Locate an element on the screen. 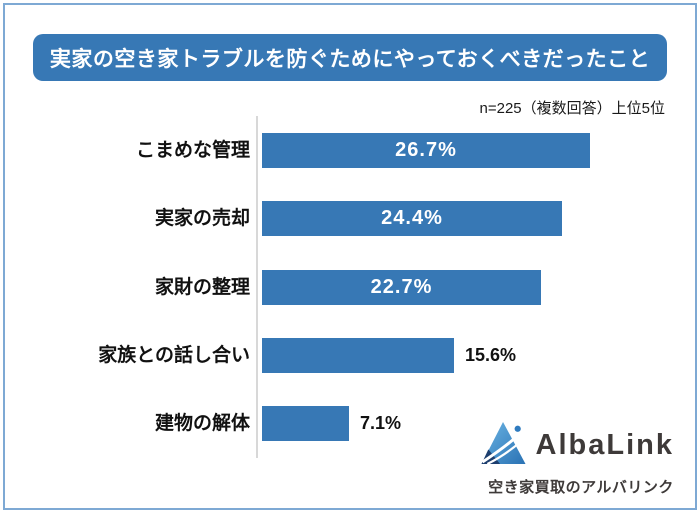 This screenshot has width=700, height=513. sample-size-note: n=225（複数回答）上位5位 is located at coordinates (572, 108).